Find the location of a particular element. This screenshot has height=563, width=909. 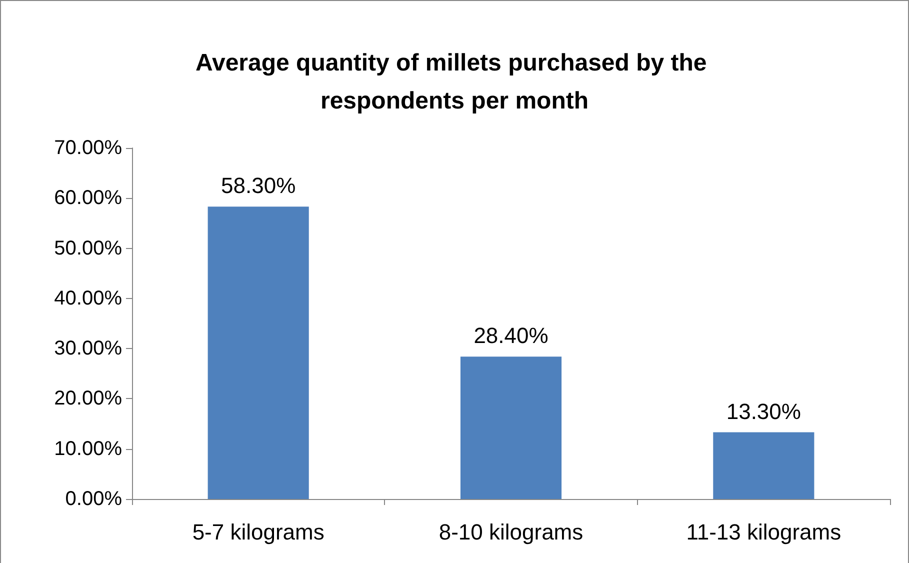

x-tick-label: 11-13 kilograms is located at coordinates (764, 532).